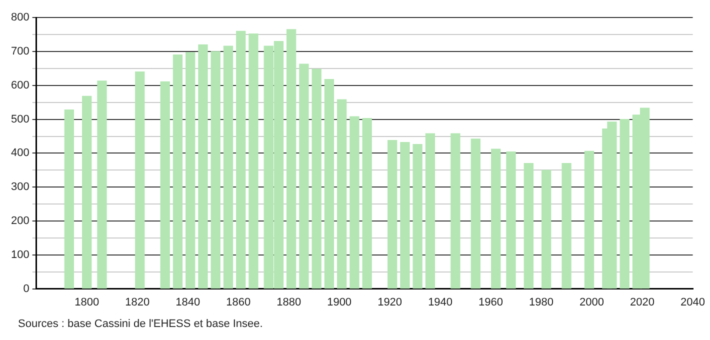 The image size is (710, 340). What do you see at coordinates (592, 302) in the screenshot?
I see `x-tick-label: 2000` at bounding box center [592, 302].